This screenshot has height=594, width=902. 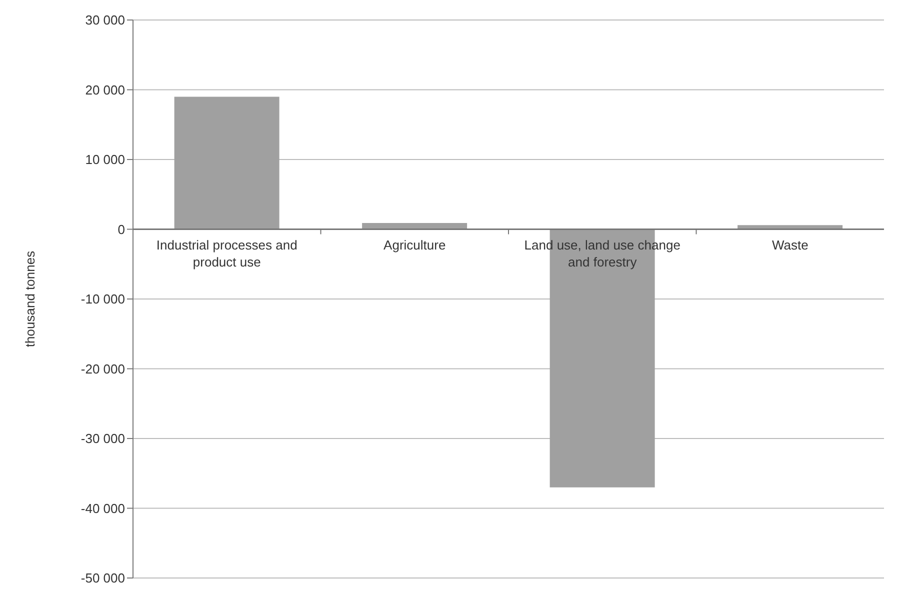 What do you see at coordinates (102, 578) in the screenshot?
I see `y-tick-label: -50 000` at bounding box center [102, 578].